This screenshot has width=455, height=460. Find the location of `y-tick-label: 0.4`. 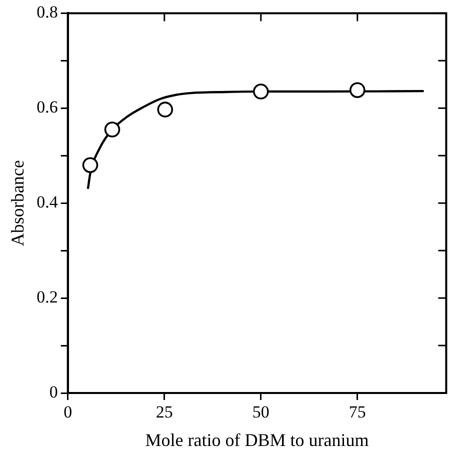

y-tick-label: 0.4 is located at coordinates (47, 202).